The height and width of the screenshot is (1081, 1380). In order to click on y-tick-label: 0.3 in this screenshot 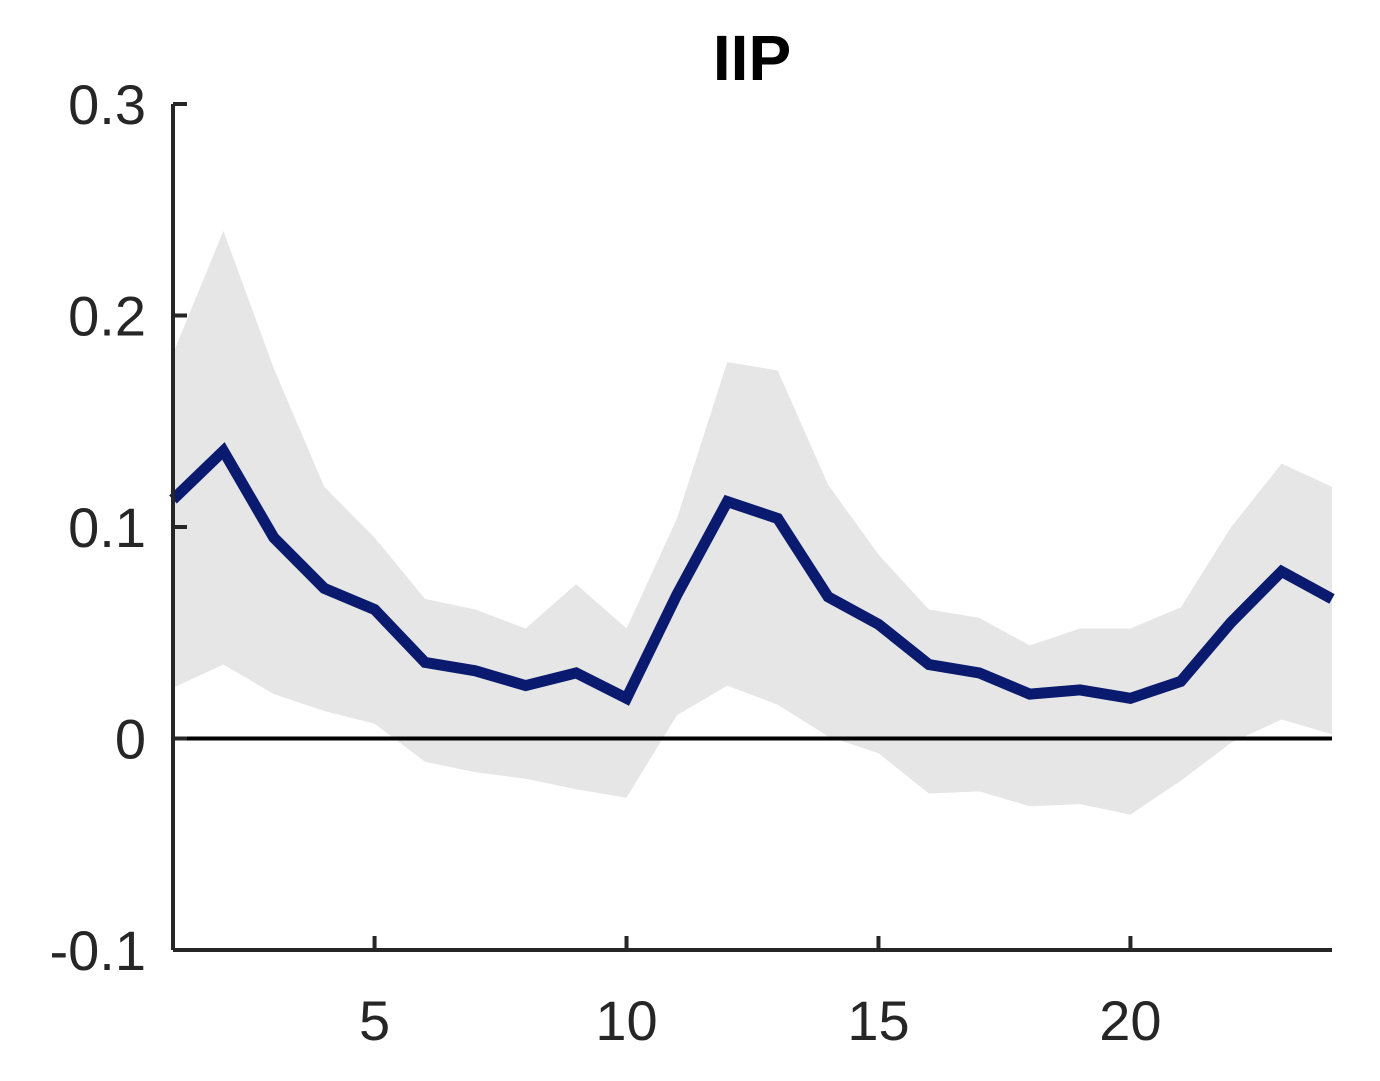, I will do `click(107, 104)`.